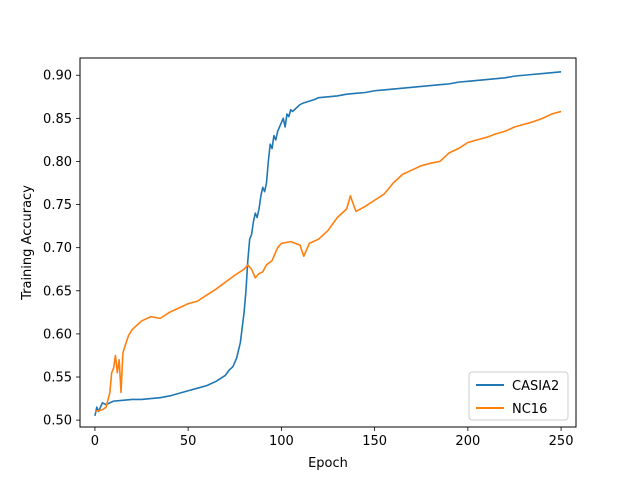 This screenshot has width=640, height=480. What do you see at coordinates (529, 409) in the screenshot?
I see `legend-label-nc16: NC16` at bounding box center [529, 409].